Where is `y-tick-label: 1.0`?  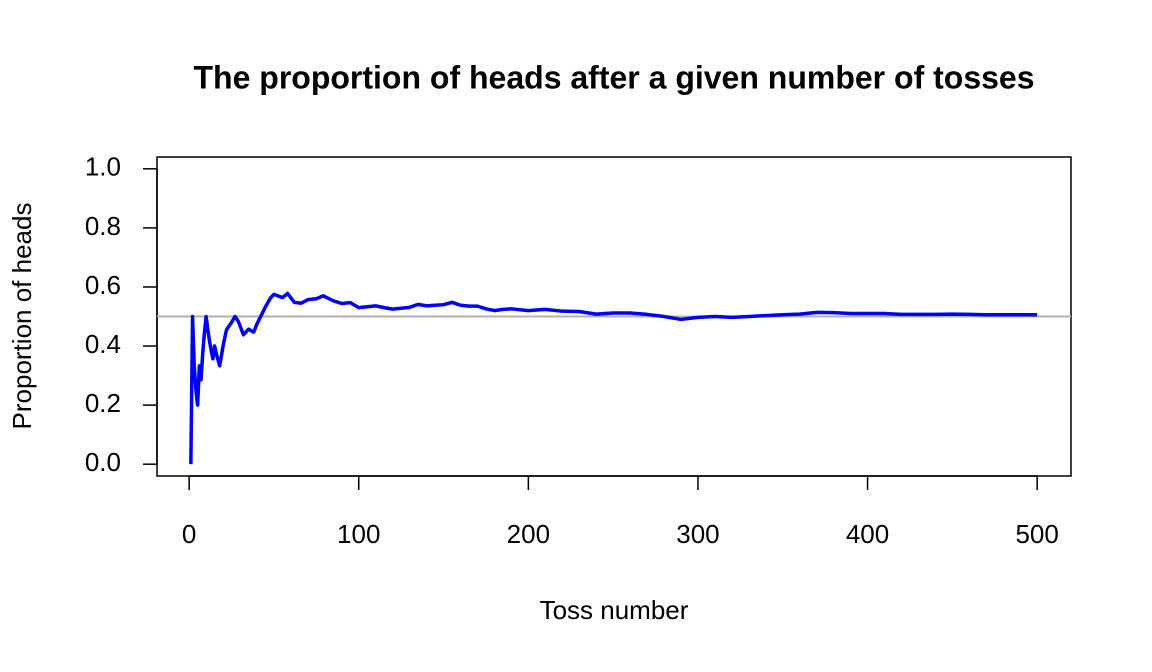
y-tick-label: 1.0 is located at coordinates (103, 167).